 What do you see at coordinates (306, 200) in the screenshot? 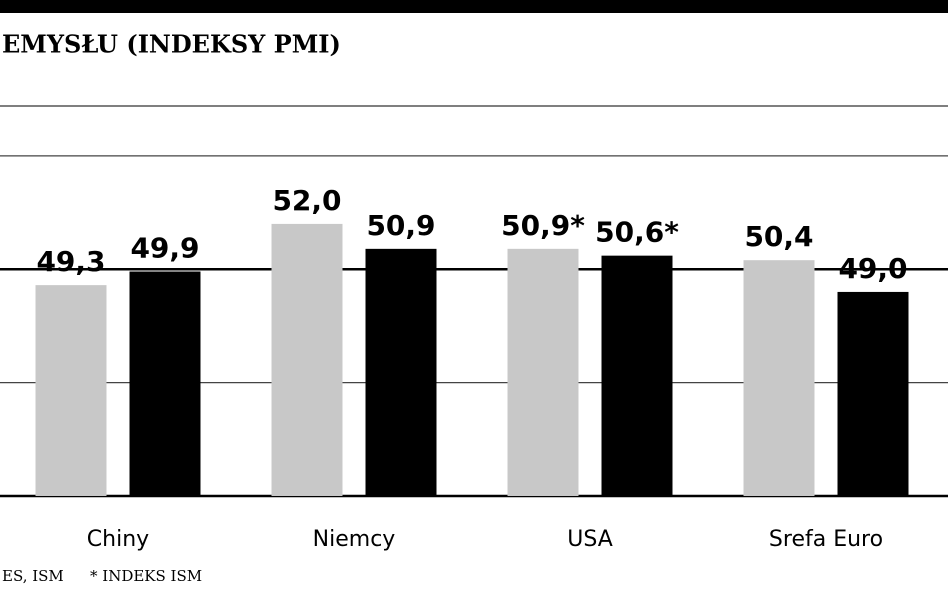
I see `value-label: 52,0` at bounding box center [306, 200].